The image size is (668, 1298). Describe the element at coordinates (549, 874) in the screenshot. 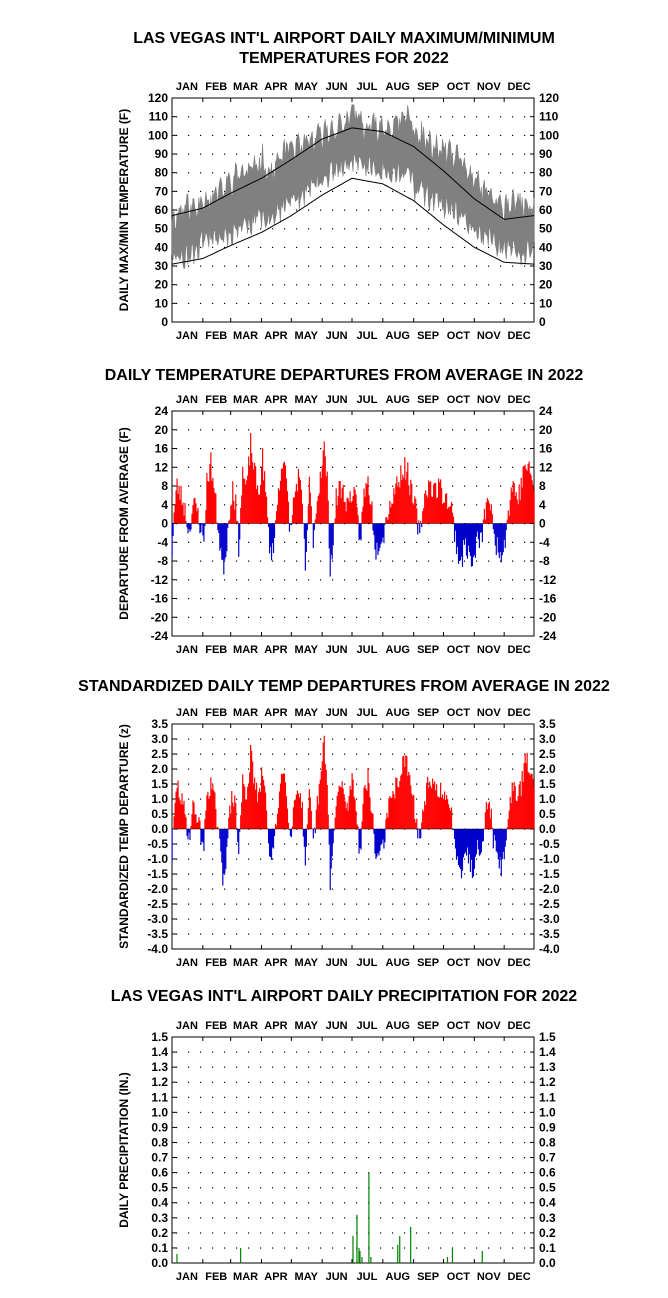

I see `y-tick-label-right: -1.5` at that location.